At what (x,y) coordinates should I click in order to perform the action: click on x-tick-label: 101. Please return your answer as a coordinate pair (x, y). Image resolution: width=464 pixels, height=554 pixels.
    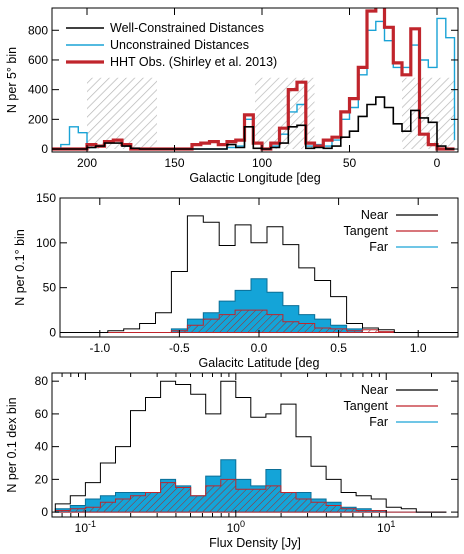
    Looking at the image, I should click on (386, 527).